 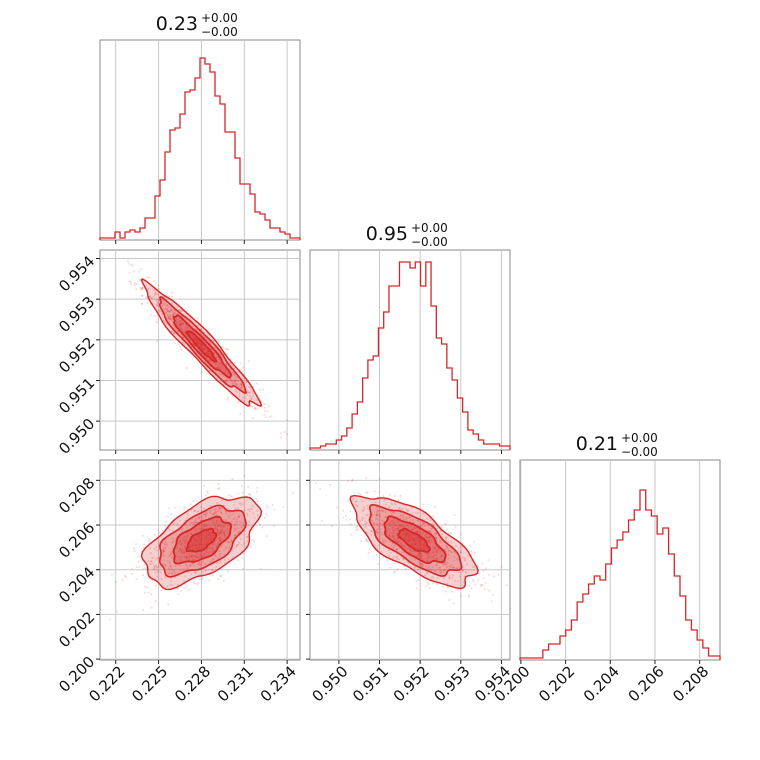 I want to click on x-tick-label-p1-0: 0.950, so click(x=329, y=683).